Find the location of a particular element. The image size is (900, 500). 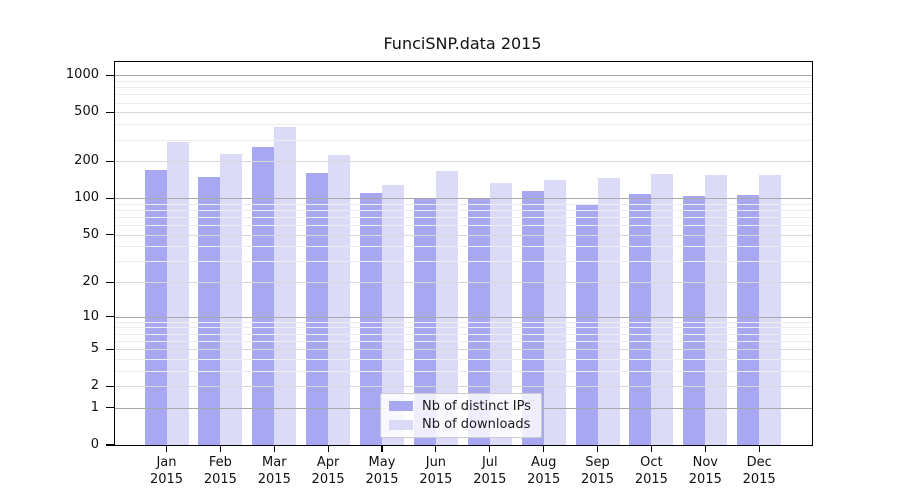

bar-nov-downloads is located at coordinates (716, 309).